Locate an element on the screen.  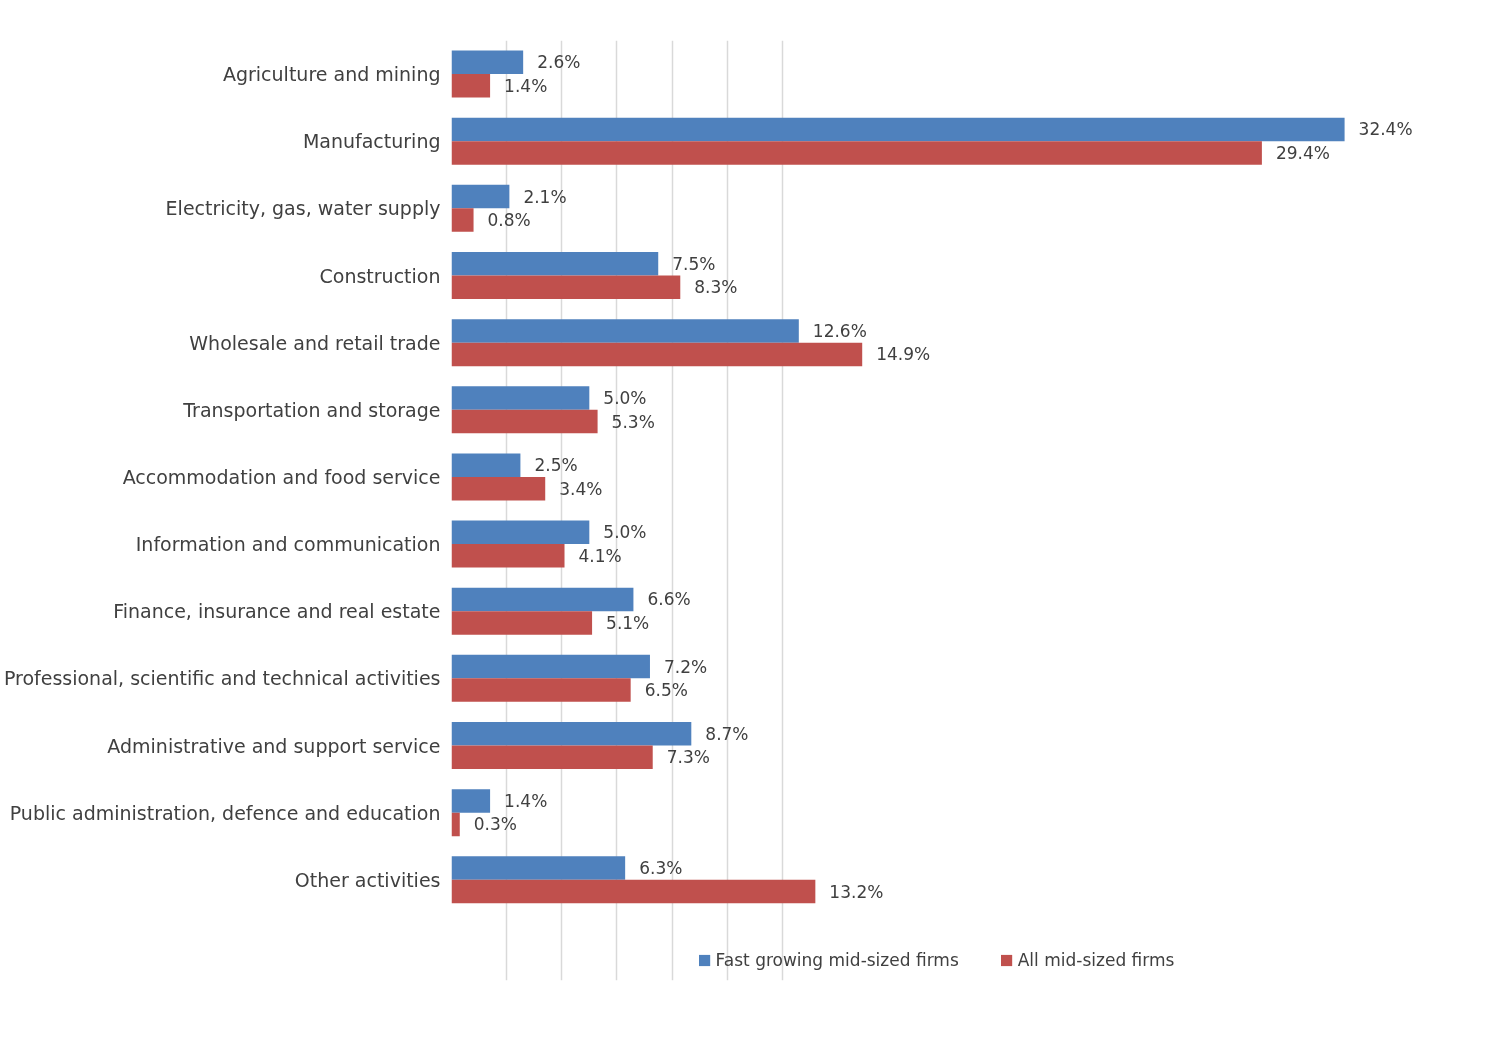
data-label: 6.3% is located at coordinates (661, 868).